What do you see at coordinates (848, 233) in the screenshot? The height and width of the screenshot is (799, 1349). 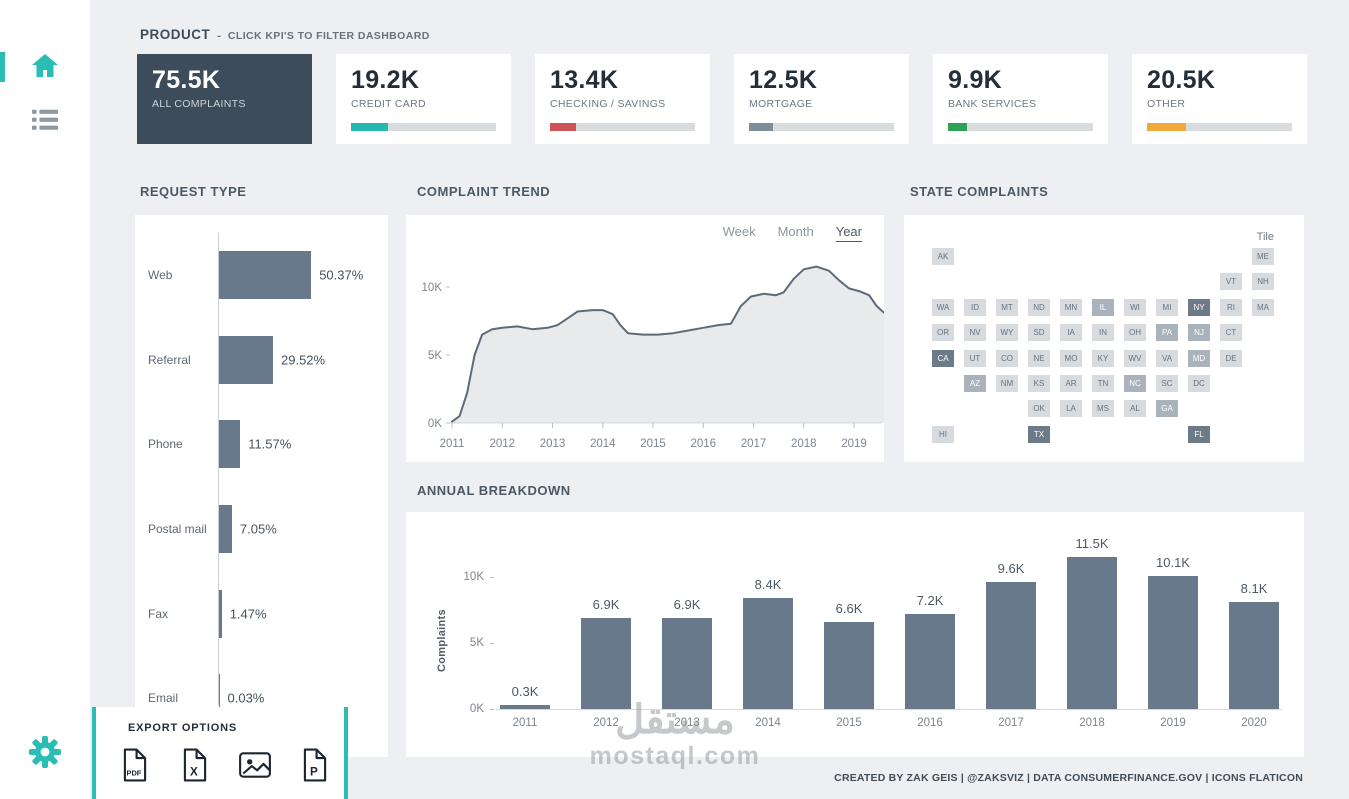 I see `trend-tab-year: Year` at bounding box center [848, 233].